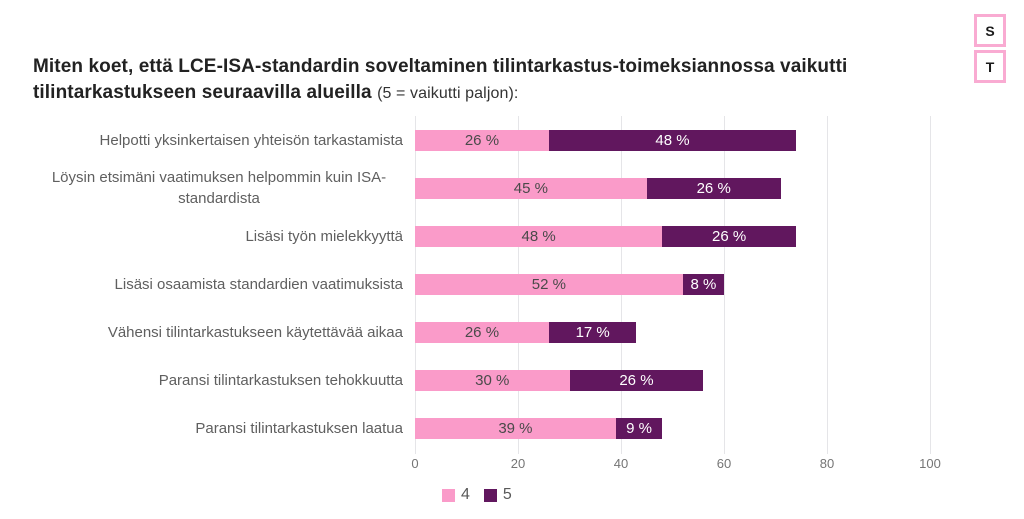 The image size is (1024, 519). I want to click on bar-segment-series-5: 48 %, so click(672, 140).